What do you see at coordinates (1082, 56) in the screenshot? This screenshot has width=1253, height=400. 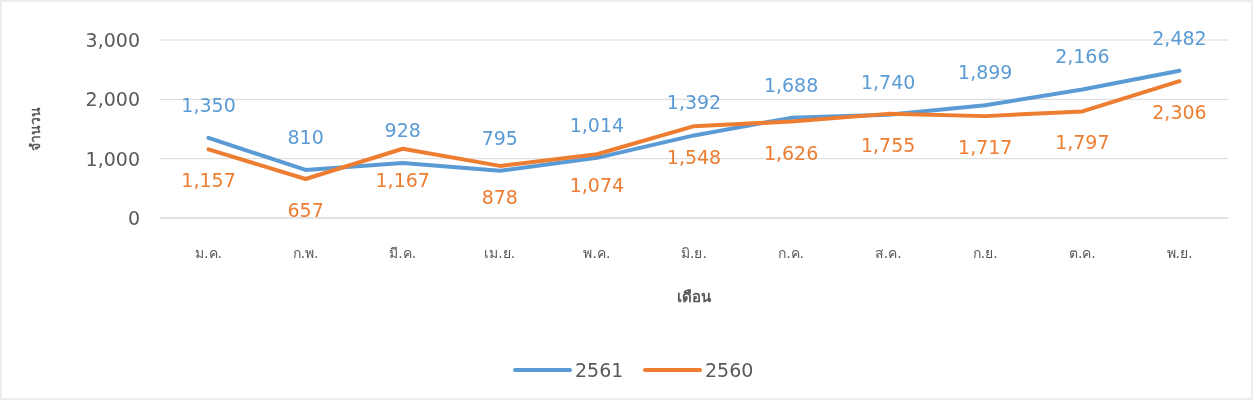 I see `data-label: 2,166` at bounding box center [1082, 56].